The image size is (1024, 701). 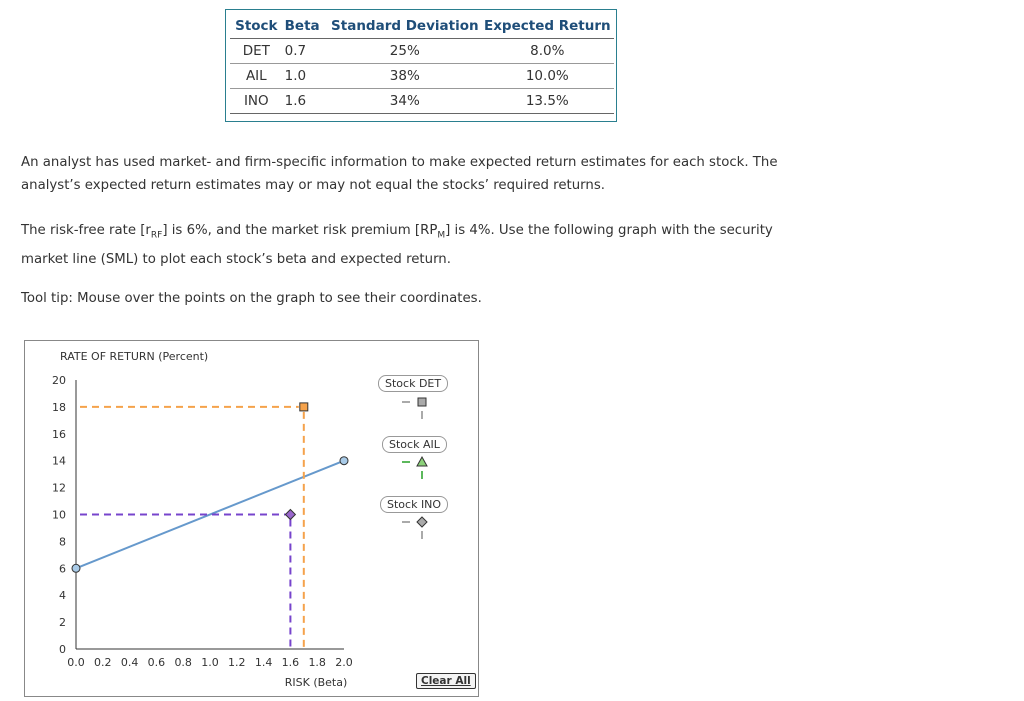 What do you see at coordinates (76, 662) in the screenshot?
I see `x-tick-label: 0.0` at bounding box center [76, 662].